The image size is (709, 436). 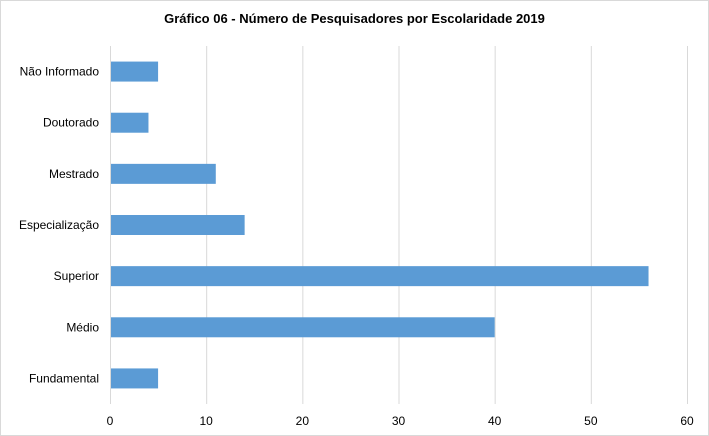 I want to click on y-tick-label: Doutorado, so click(x=71, y=123).